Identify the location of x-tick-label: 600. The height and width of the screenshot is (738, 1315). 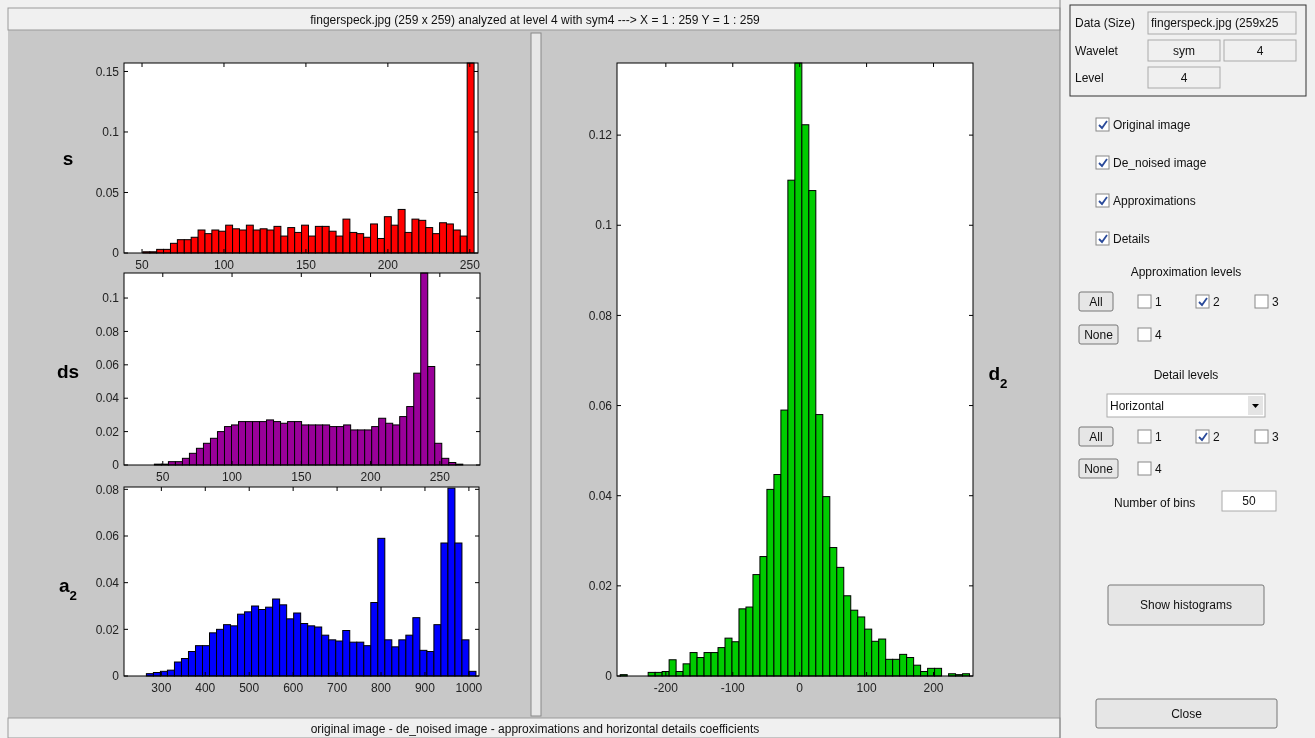
(293, 688).